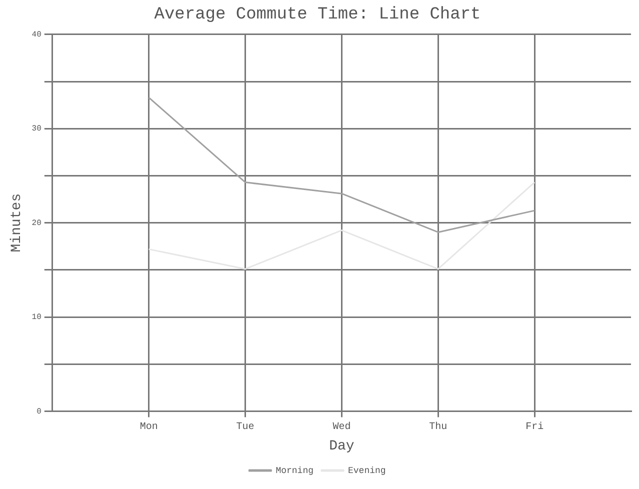 Image resolution: width=639 pixels, height=489 pixels. Describe the element at coordinates (295, 471) in the screenshot. I see `legend-label: Morning` at that location.